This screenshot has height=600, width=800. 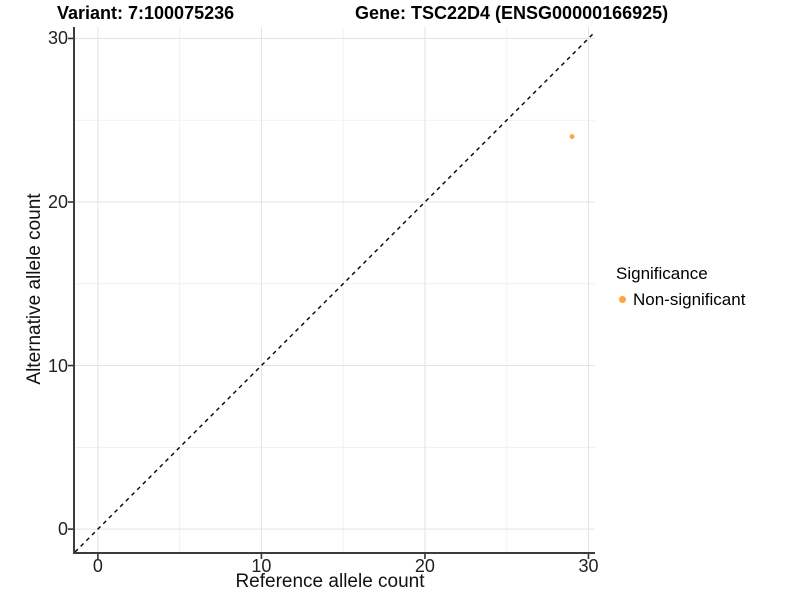 I want to click on legend-title: Significance, so click(x=662, y=273).